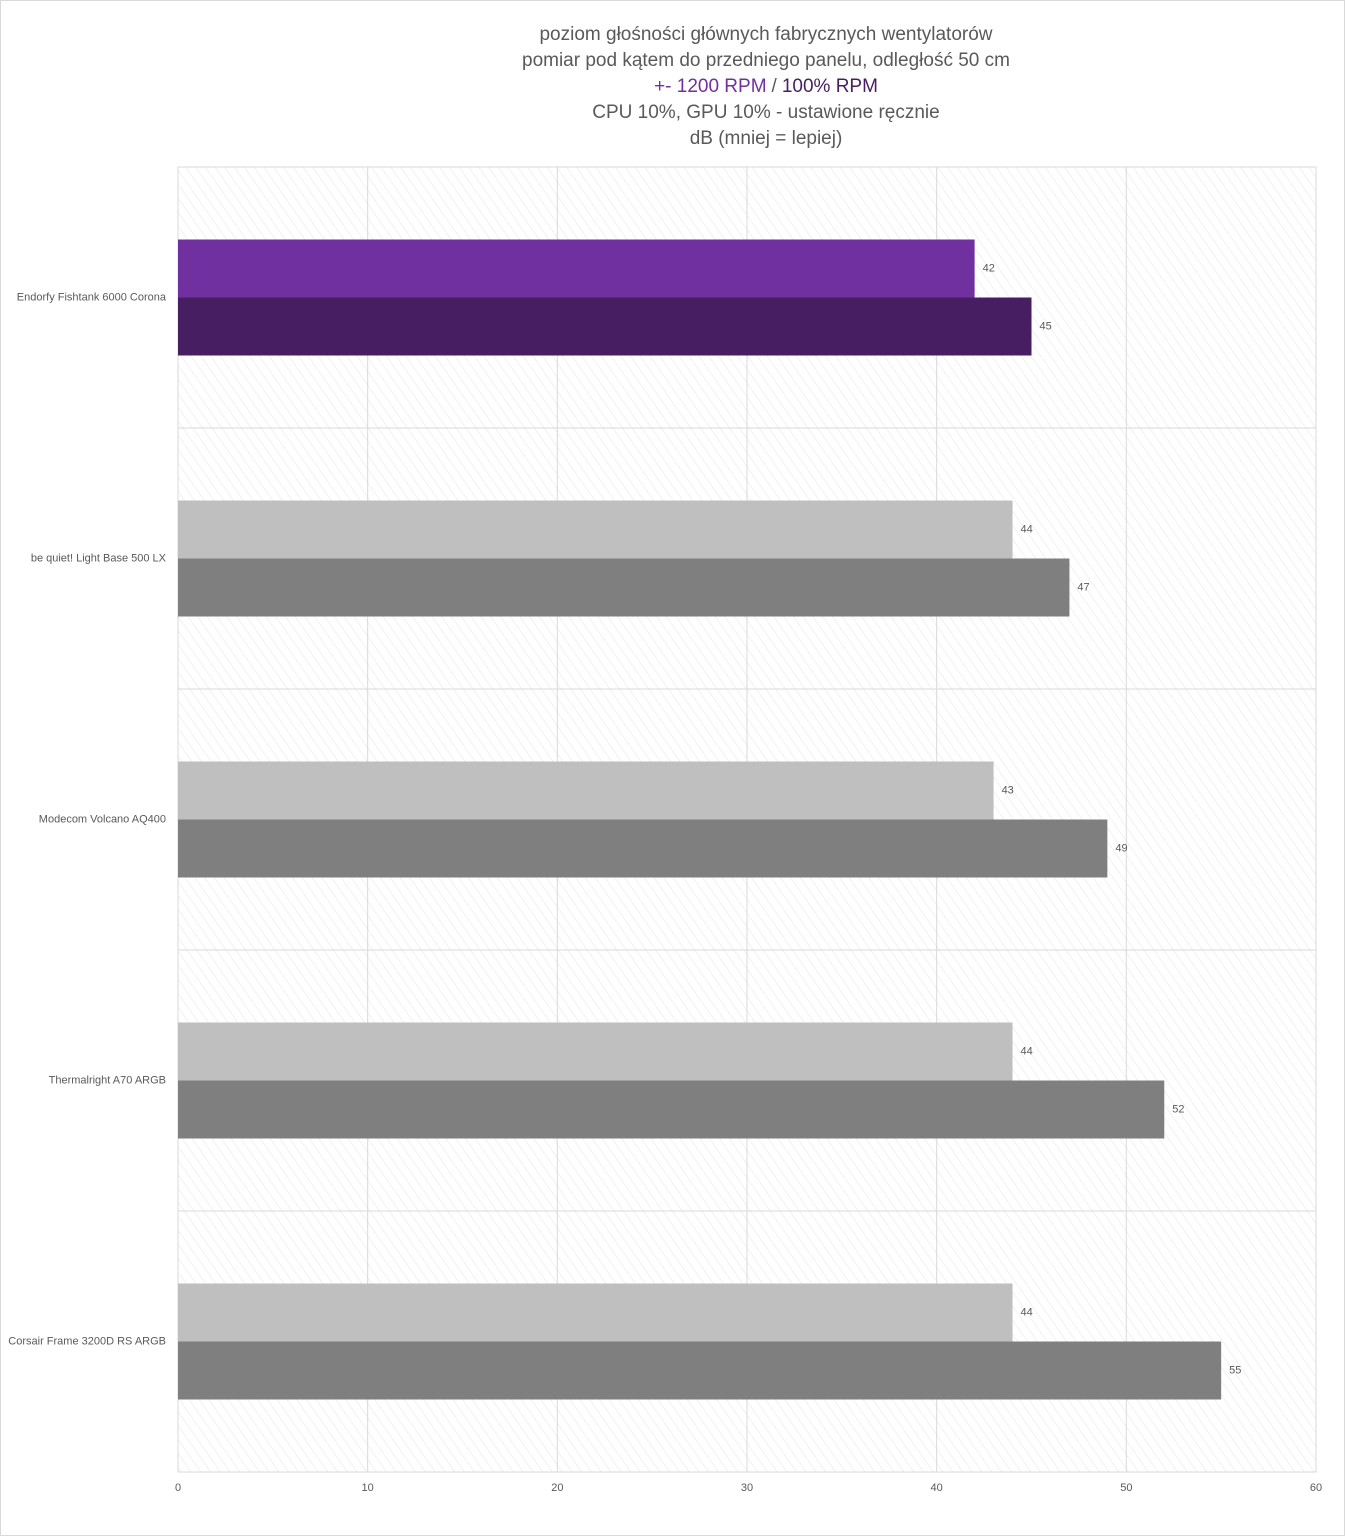 The width and height of the screenshot is (1345, 1536). I want to click on x-tick-label: 0, so click(178, 1488).